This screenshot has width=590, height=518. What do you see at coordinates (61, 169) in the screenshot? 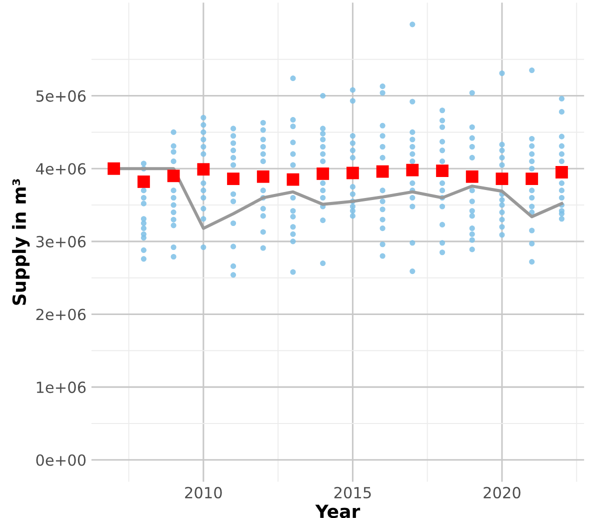
I see `y-tick-label: 4e+06` at bounding box center [61, 169].